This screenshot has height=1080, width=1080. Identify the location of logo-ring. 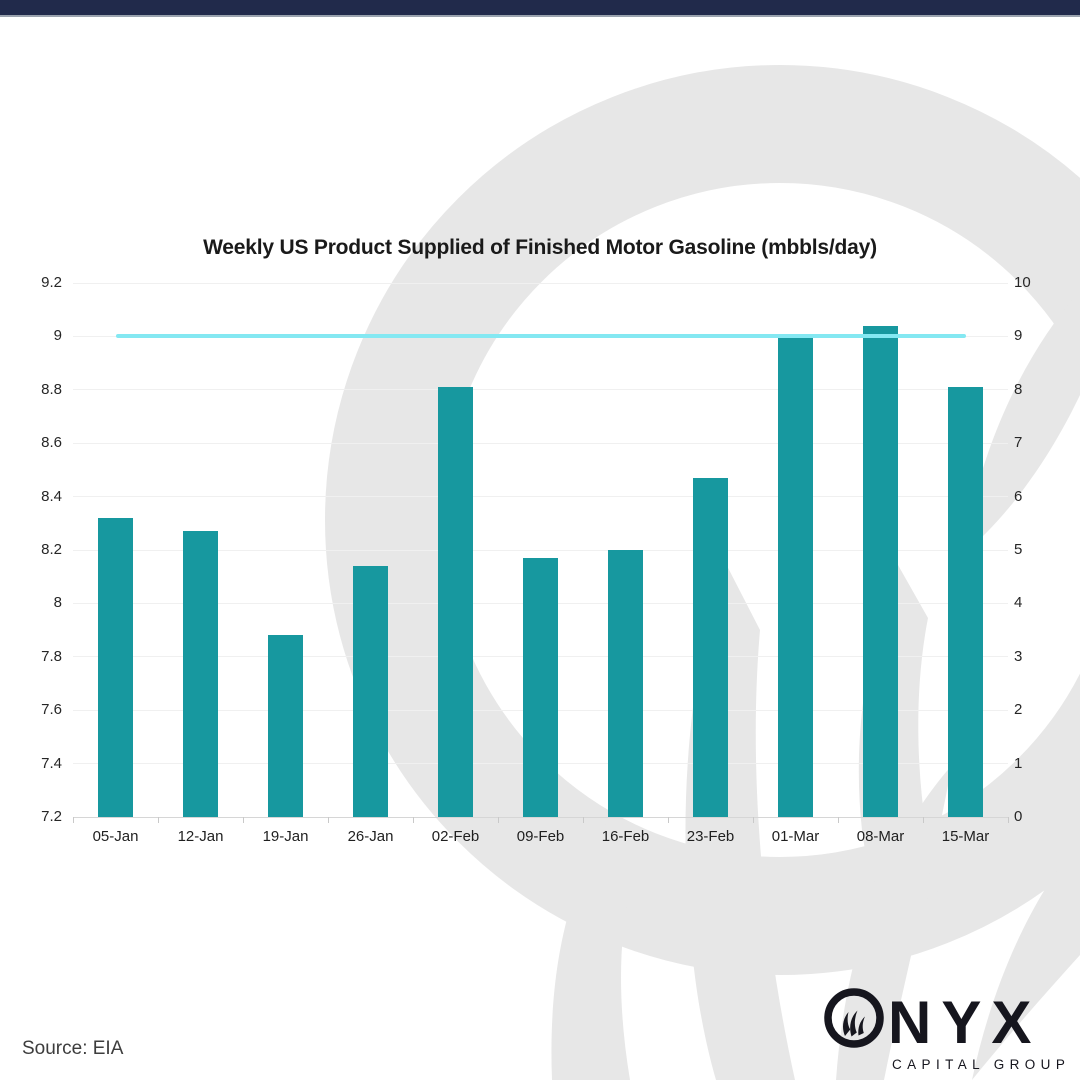
(854, 1018).